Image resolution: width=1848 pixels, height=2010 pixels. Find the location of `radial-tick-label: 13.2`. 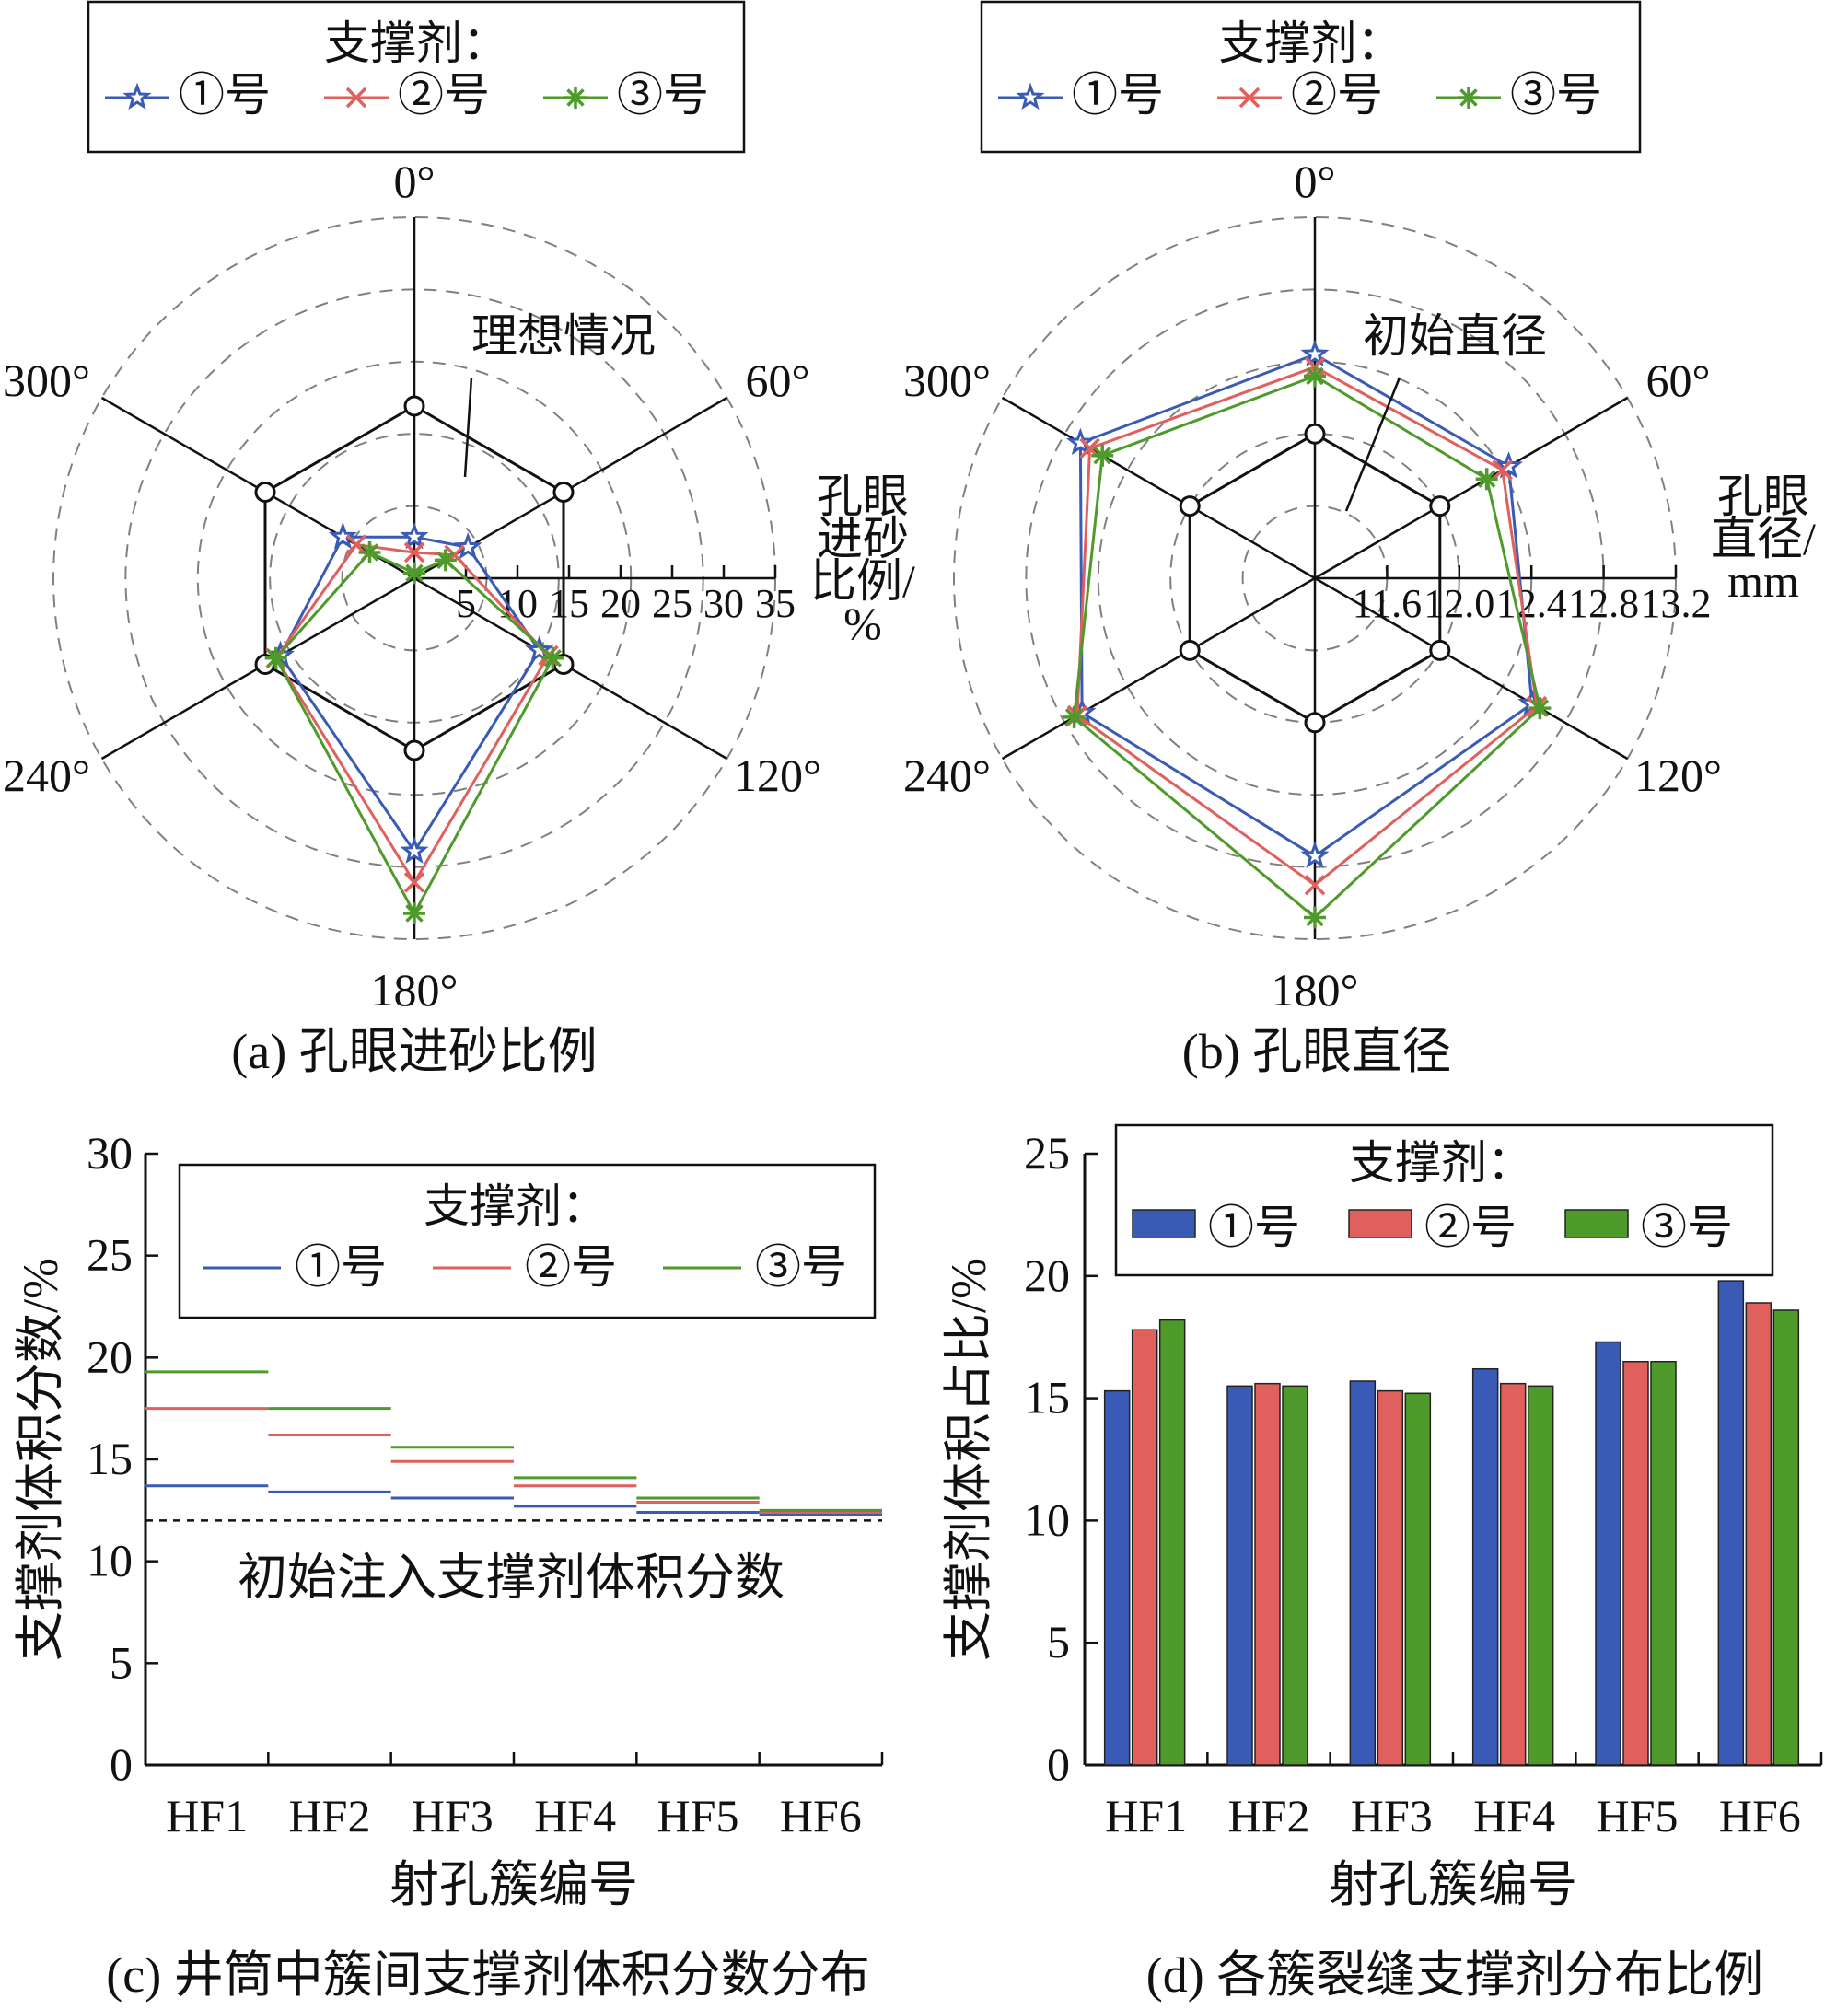

radial-tick-label: 13.2 is located at coordinates (1676, 603).